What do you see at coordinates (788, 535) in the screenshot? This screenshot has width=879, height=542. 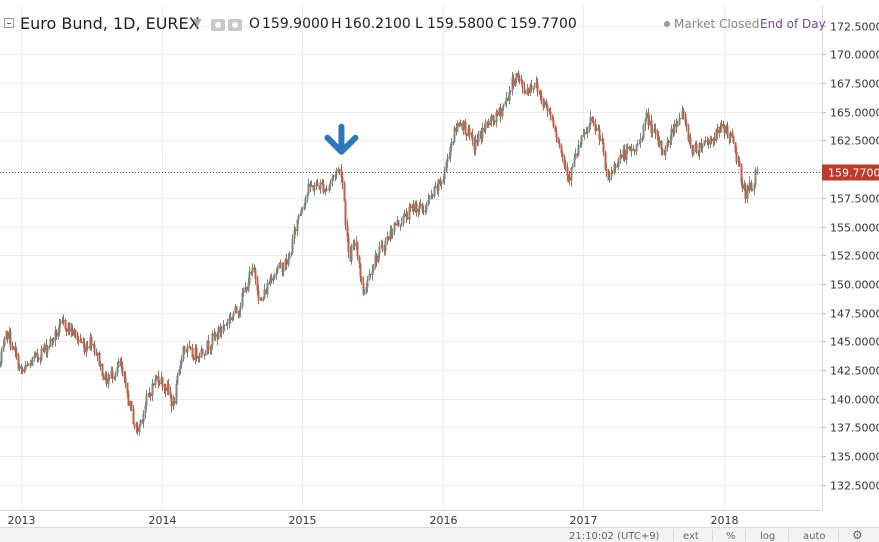 I see `divider` at bounding box center [788, 535].